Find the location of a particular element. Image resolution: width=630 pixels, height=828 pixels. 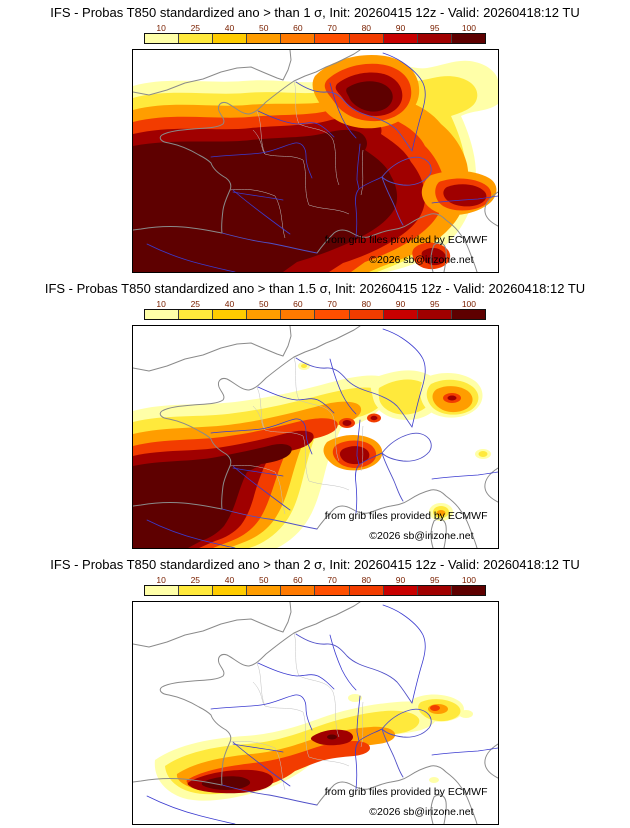

probability-shading-1-5sigma is located at coordinates (311, 455).